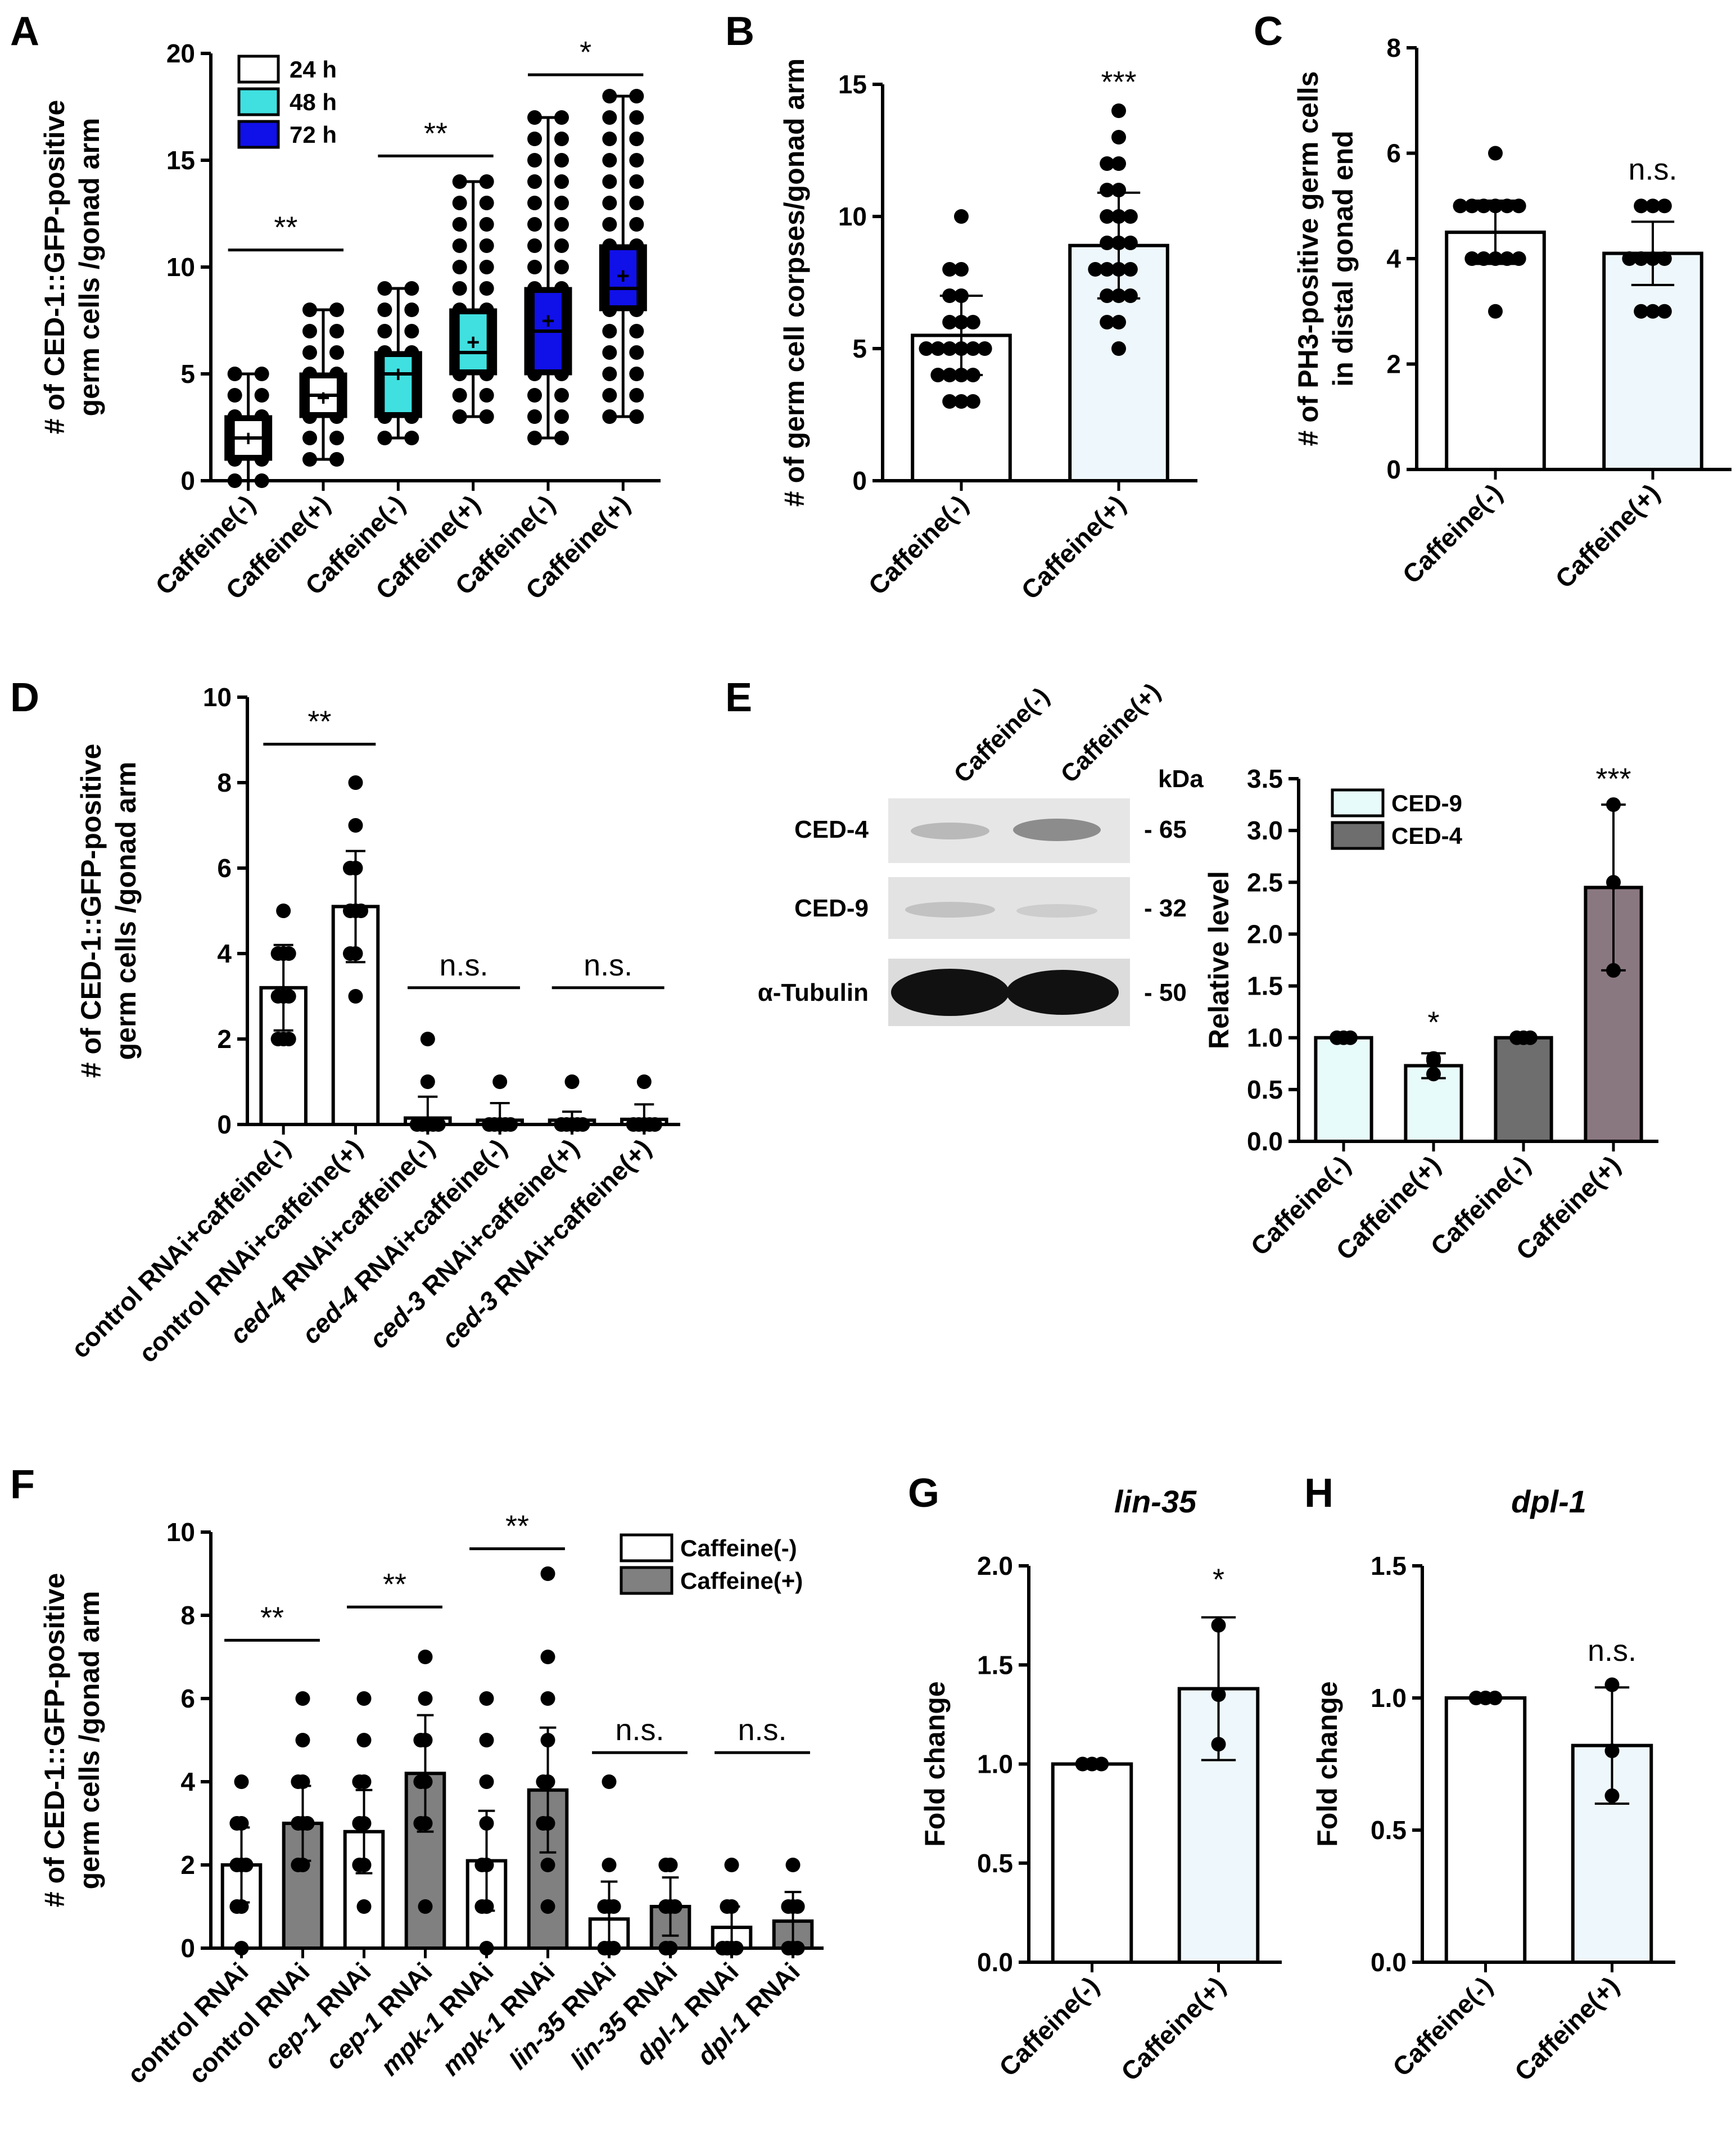 This screenshot has height=2141, width=1736. I want to click on y-tick-label: 0.0, so click(995, 1963).